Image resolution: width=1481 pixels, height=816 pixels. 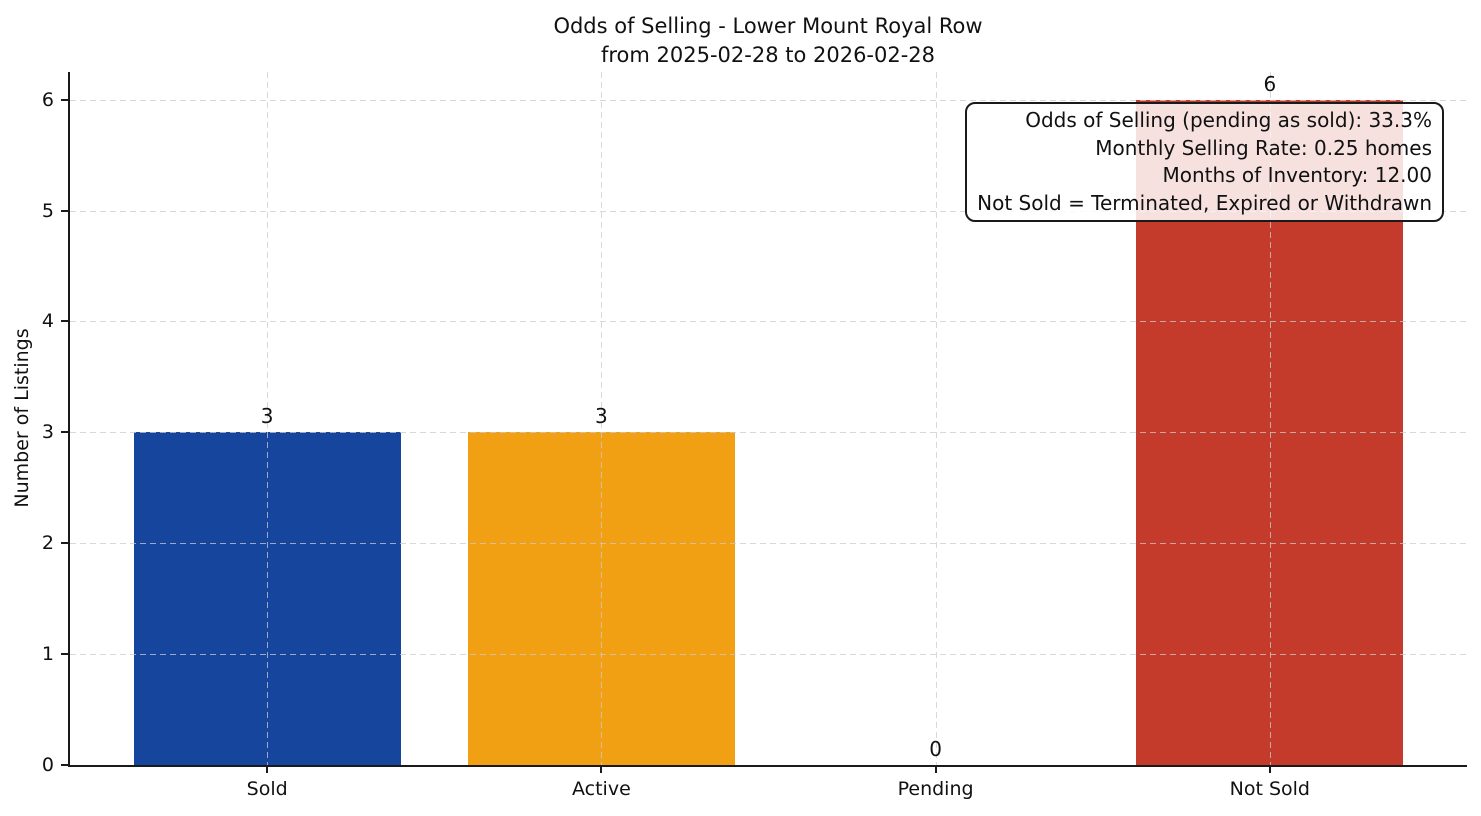 What do you see at coordinates (768, 55) in the screenshot?
I see `chart-title-line-2: from 2025-02-28 to 2026-02-28` at bounding box center [768, 55].